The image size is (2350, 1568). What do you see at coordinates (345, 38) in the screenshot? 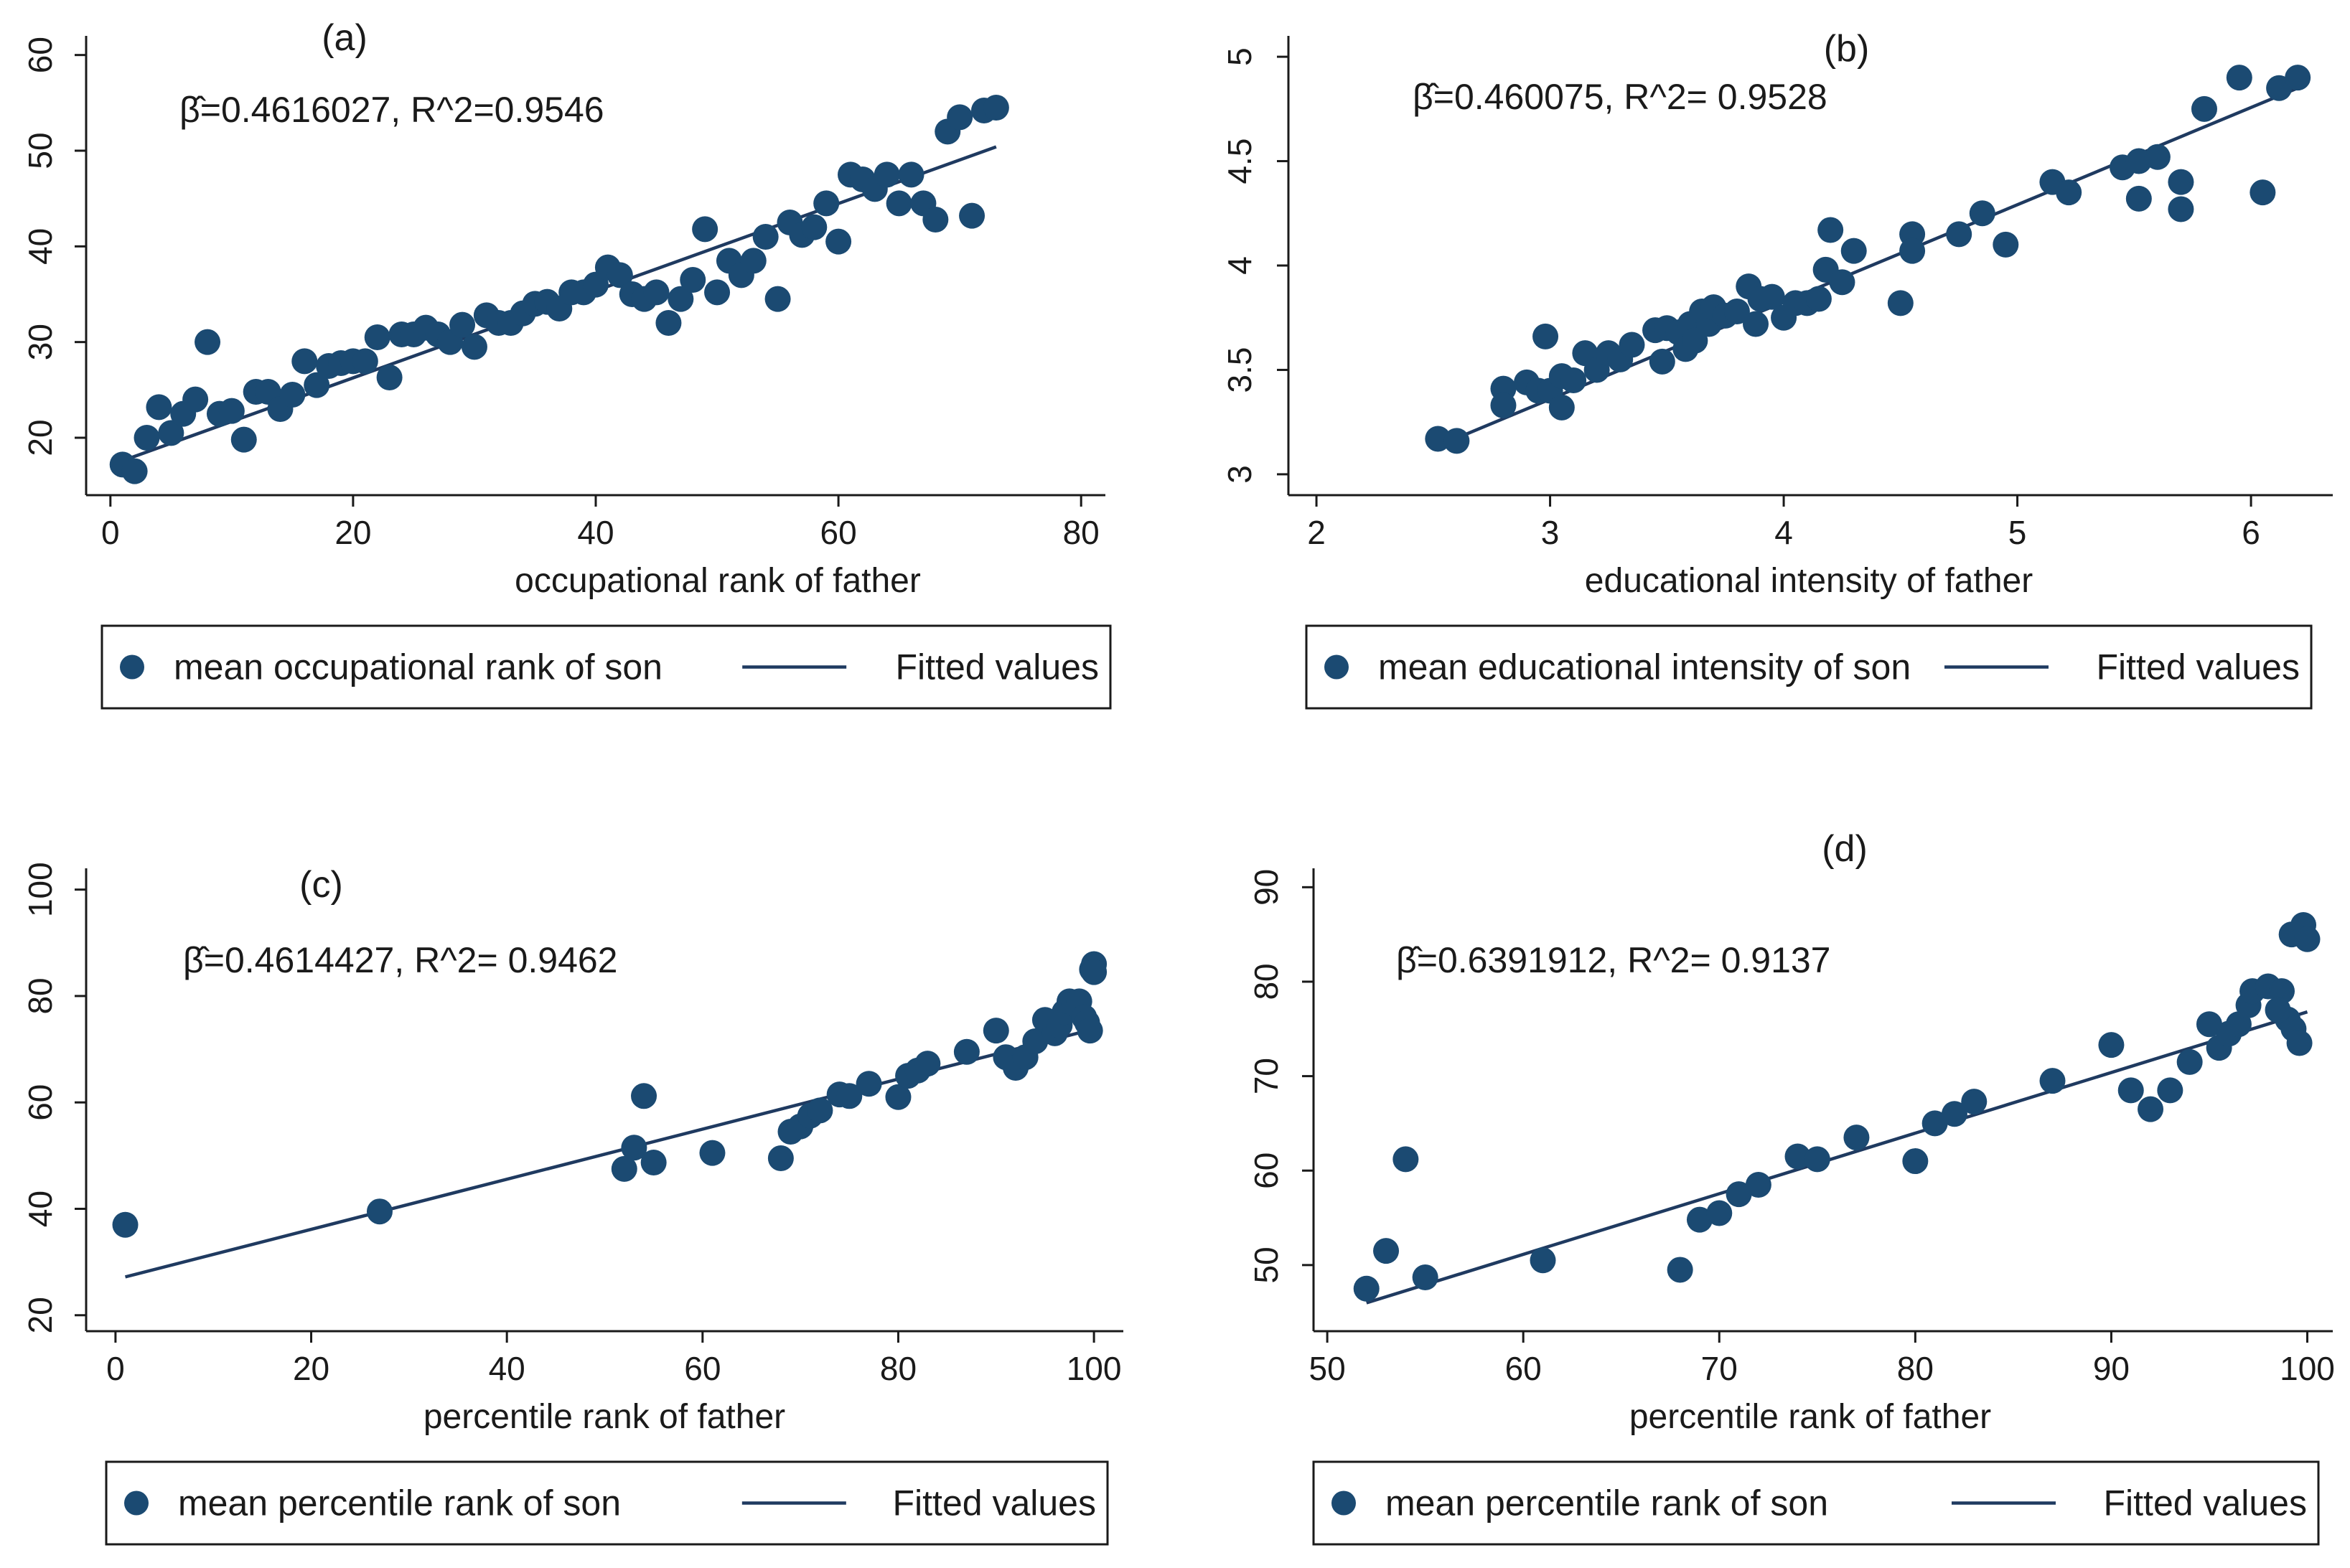
I see `panel-title: (a)` at bounding box center [345, 38].